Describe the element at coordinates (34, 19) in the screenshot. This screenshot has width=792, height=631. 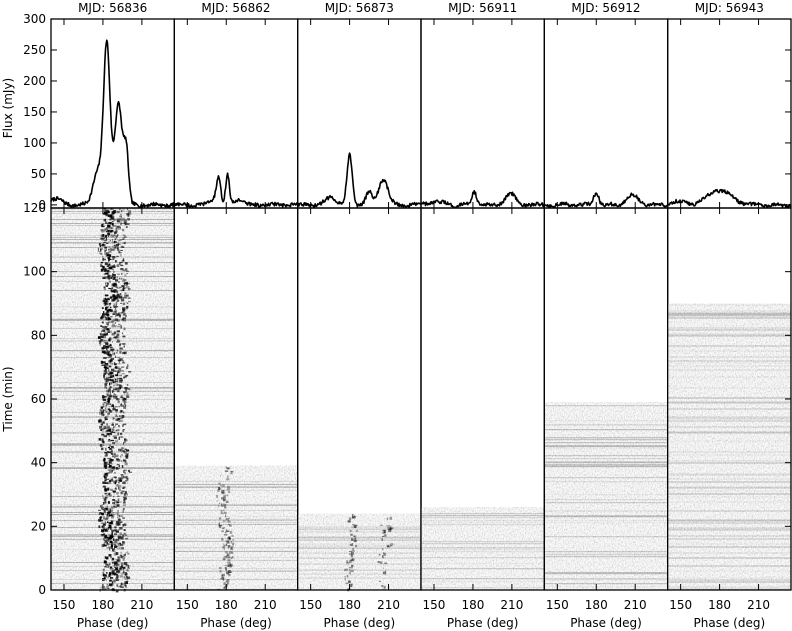
I see `flux-tick-label: 300` at that location.